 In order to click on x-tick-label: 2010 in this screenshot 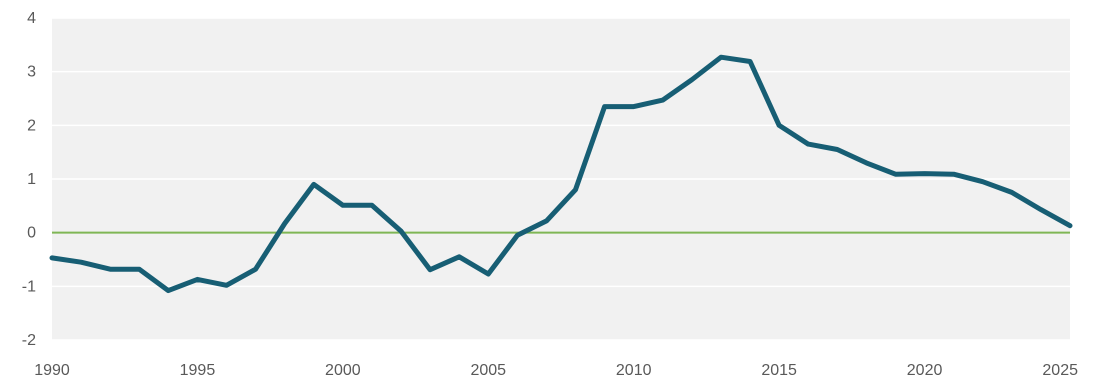, I will do `click(634, 370)`.